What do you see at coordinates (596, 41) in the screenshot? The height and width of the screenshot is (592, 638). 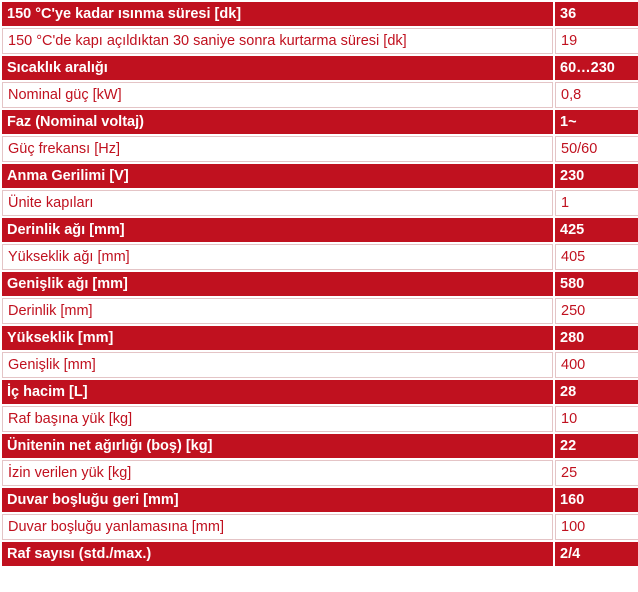 I see `spec-value: 19` at bounding box center [596, 41].